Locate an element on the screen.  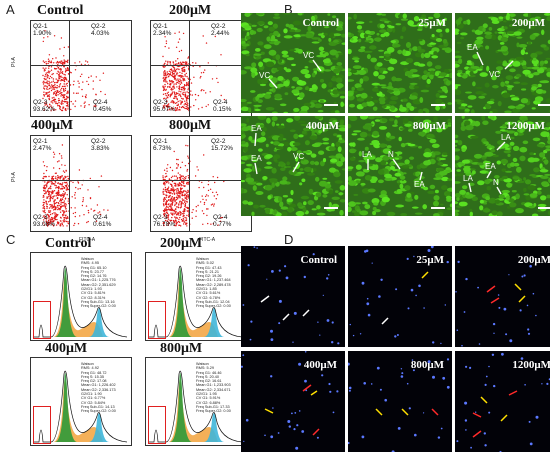
gate-vertical is located at coordinates (69, 68).